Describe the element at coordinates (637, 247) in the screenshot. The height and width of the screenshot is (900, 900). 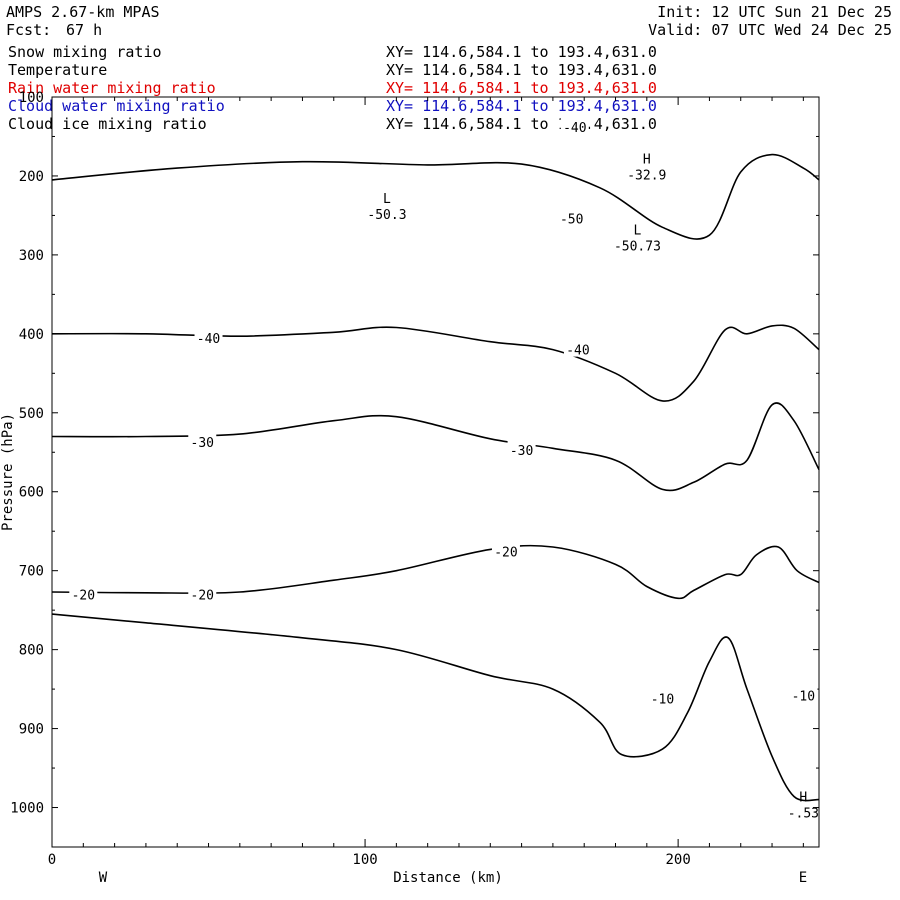
I see `extremum-value: -50.73` at that location.